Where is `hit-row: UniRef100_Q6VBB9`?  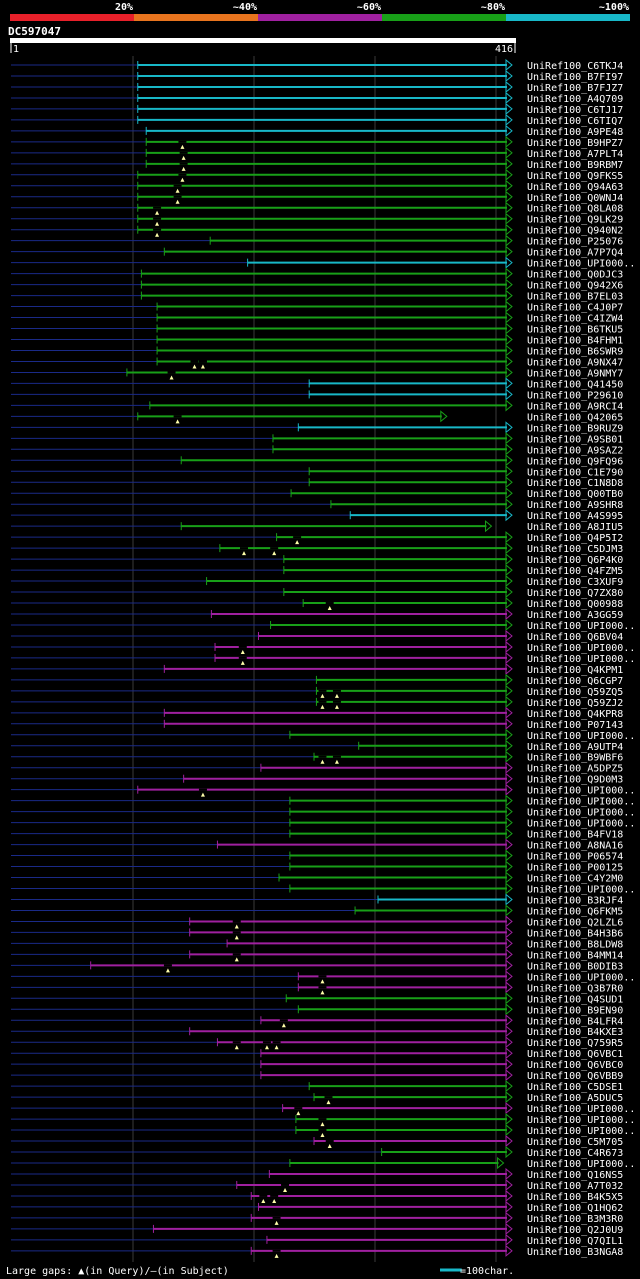
hit-row: UniRef100_Q6VBB9 is located at coordinates (317, 1075).